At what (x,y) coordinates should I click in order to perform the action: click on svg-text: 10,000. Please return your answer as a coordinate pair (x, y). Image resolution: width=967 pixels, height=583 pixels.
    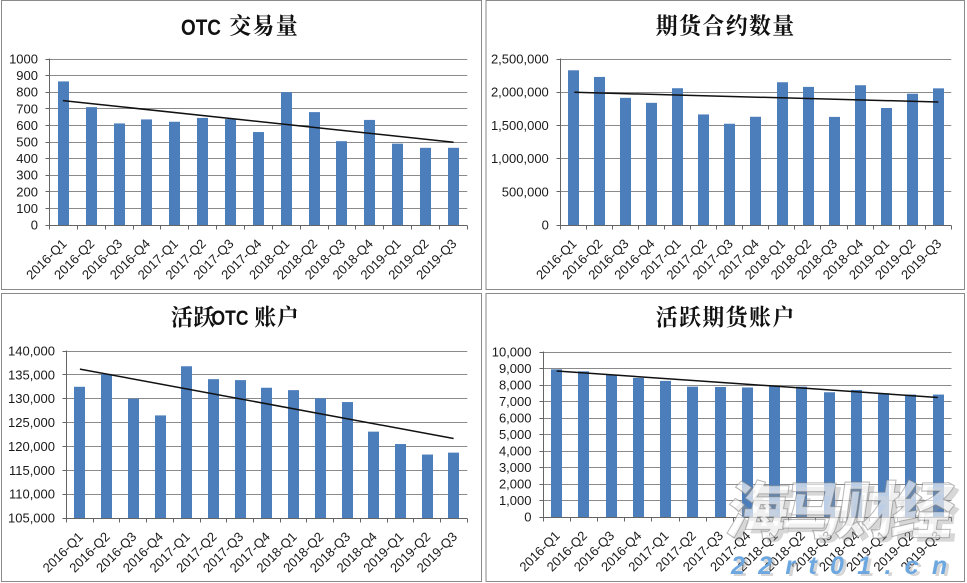
    Looking at the image, I should click on (512, 352).